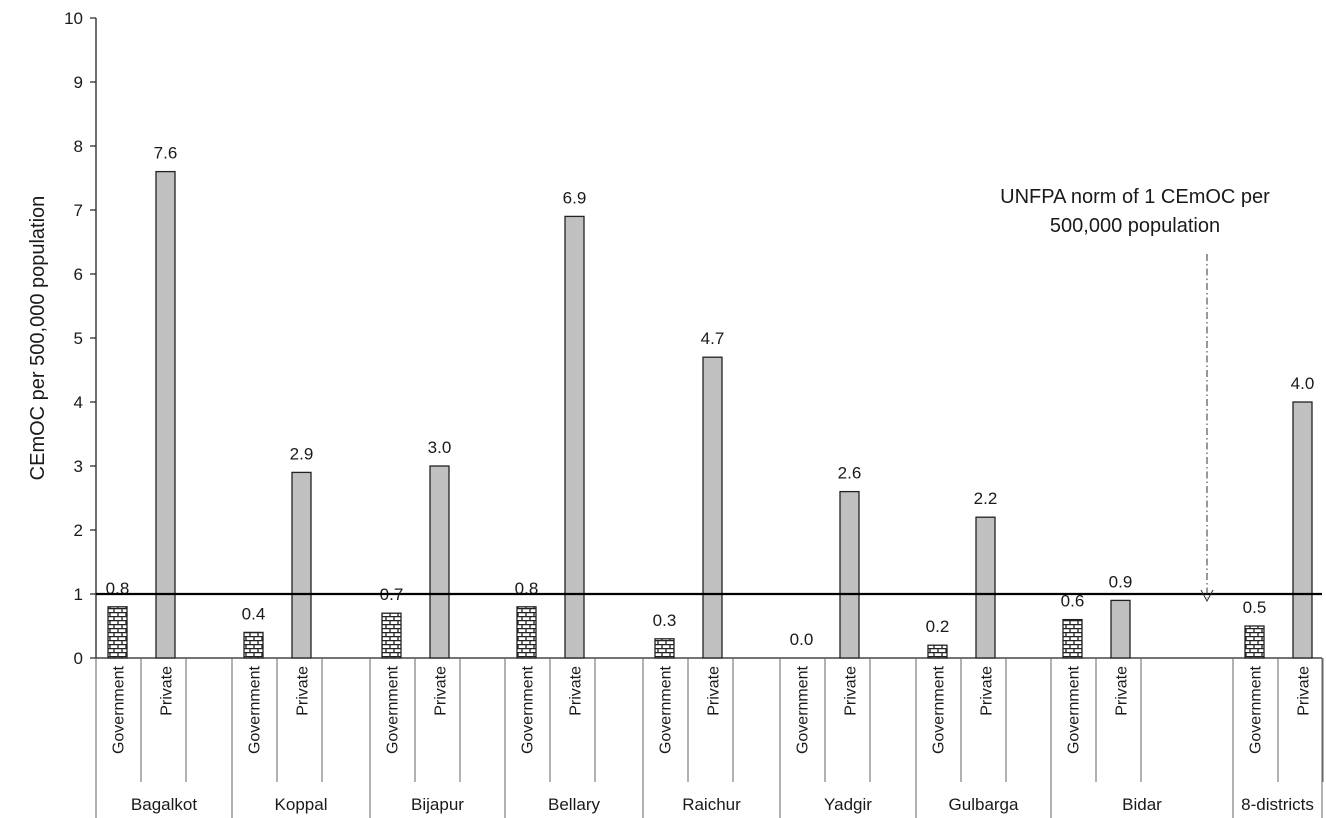 The width and height of the screenshot is (1326, 818). What do you see at coordinates (574, 804) in the screenshot?
I see `group-label-bellary: Bellary` at bounding box center [574, 804].